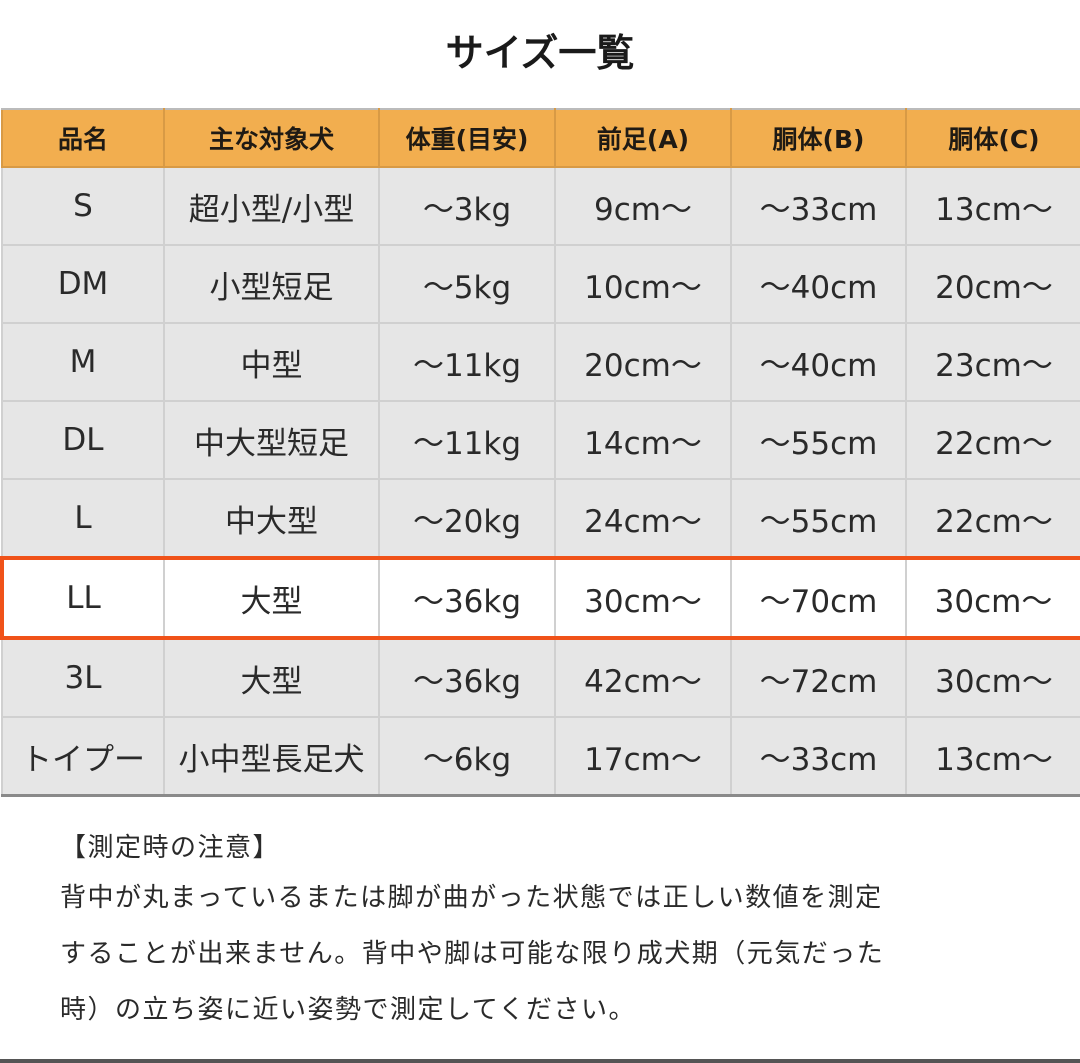  I want to click on table-cell: 中大型, so click(271, 518).